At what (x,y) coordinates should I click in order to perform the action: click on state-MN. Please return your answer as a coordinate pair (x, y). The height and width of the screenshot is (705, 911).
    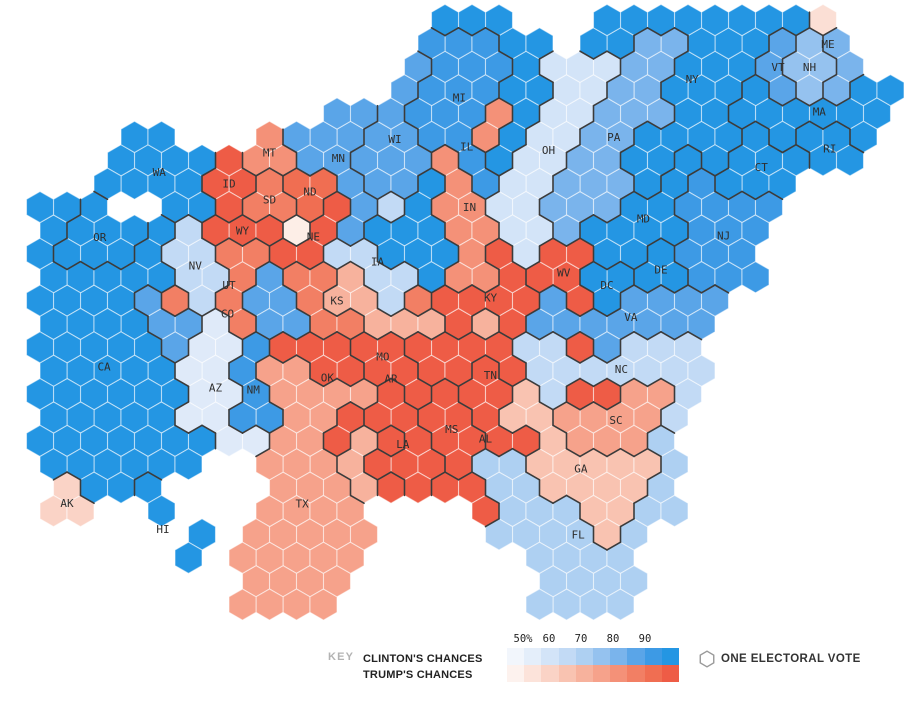
    Looking at the image, I should click on (330, 172).